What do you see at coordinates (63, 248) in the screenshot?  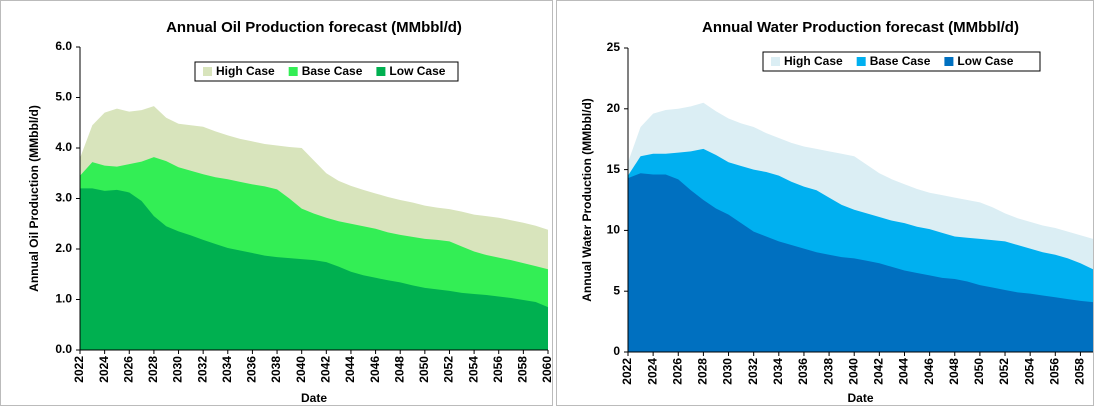 I see `y-tick-label: 2.0` at bounding box center [63, 248].